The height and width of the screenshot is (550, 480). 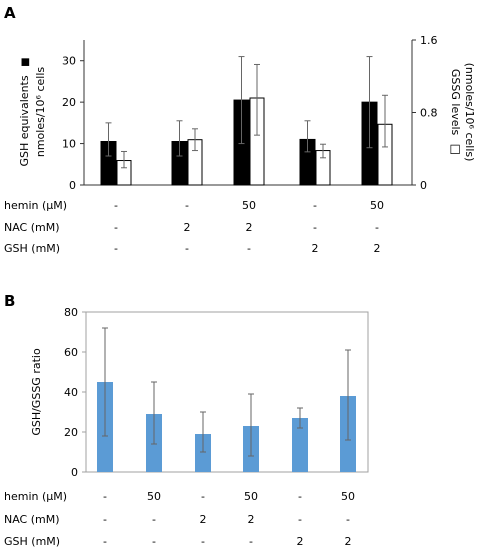 What do you see at coordinates (69, 102) in the screenshot?
I see `left-tick-label: 20` at bounding box center [69, 102].